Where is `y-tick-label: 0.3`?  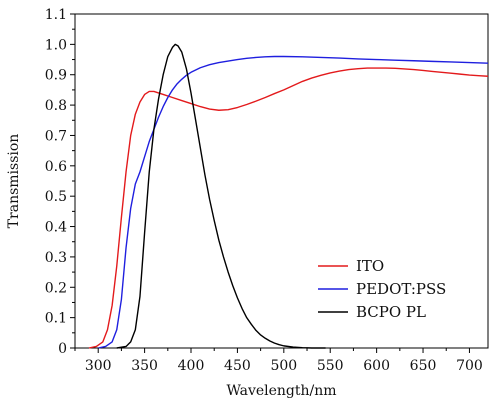
y-tick-label: 0.3 is located at coordinates (56, 258).